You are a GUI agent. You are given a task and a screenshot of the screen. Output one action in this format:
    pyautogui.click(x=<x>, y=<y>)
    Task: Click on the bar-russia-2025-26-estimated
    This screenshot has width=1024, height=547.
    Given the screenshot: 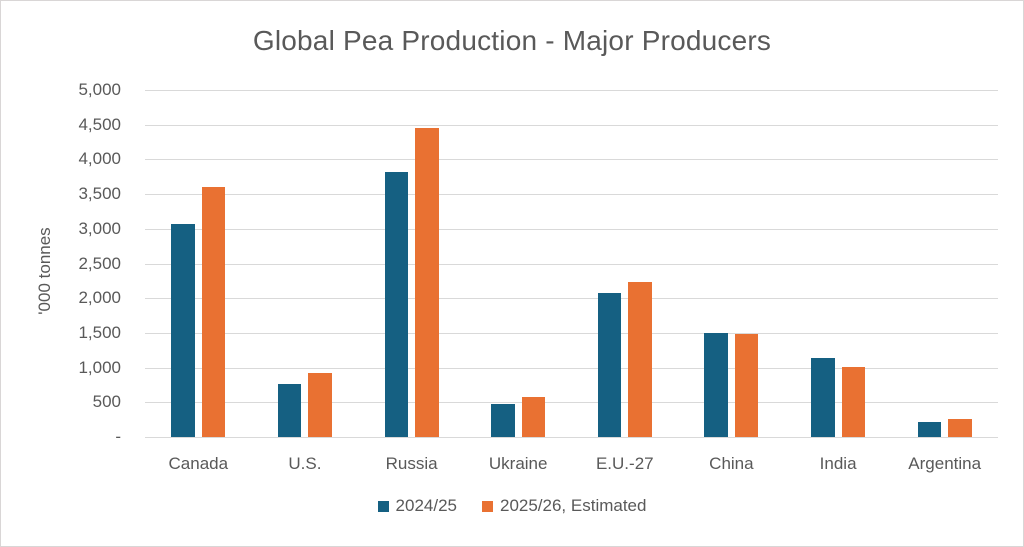 What is the action you would take?
    pyautogui.click(x=427, y=282)
    